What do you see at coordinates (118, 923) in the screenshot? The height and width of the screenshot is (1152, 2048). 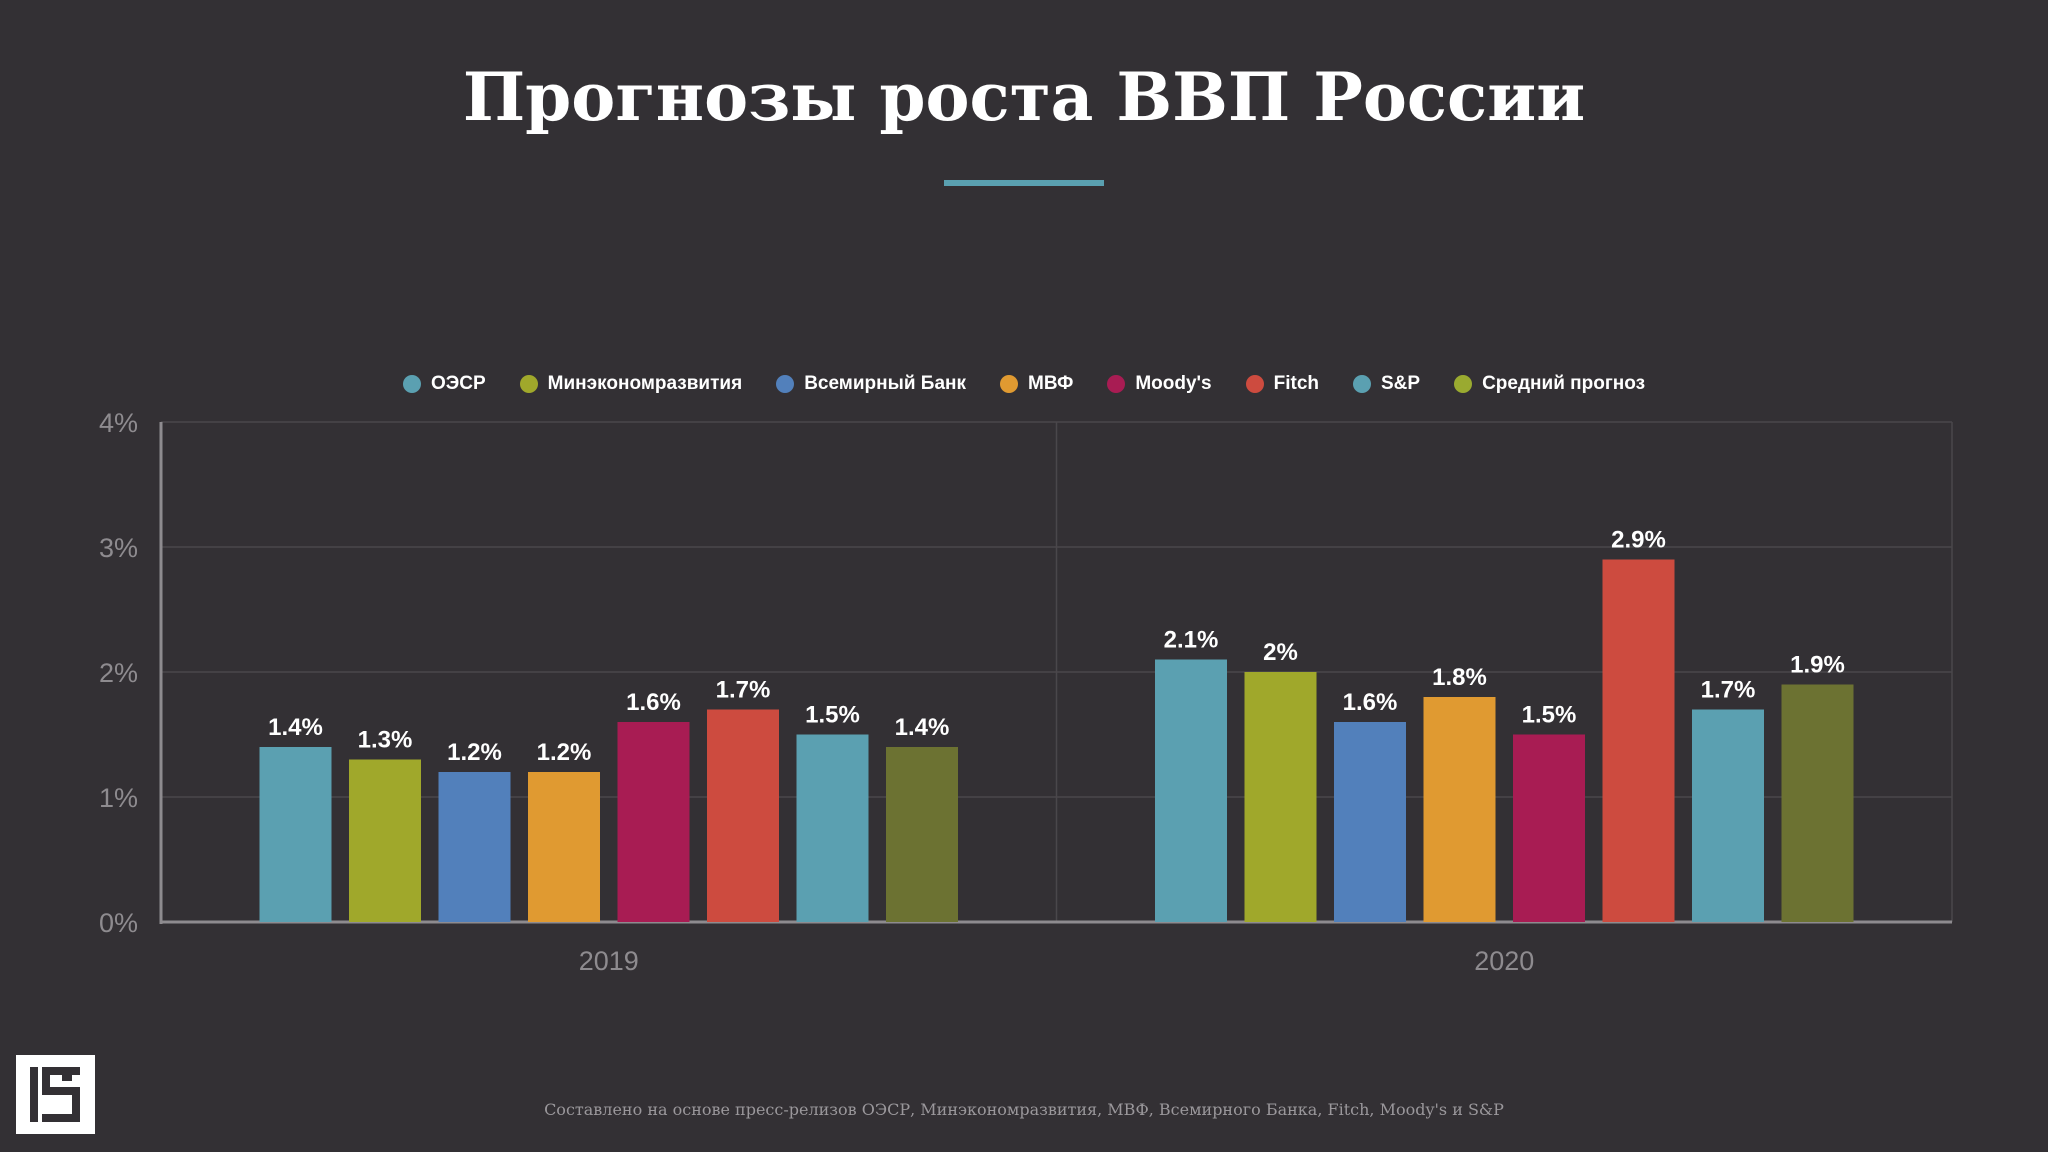 I see `y-tick-label: 0%` at bounding box center [118, 923].